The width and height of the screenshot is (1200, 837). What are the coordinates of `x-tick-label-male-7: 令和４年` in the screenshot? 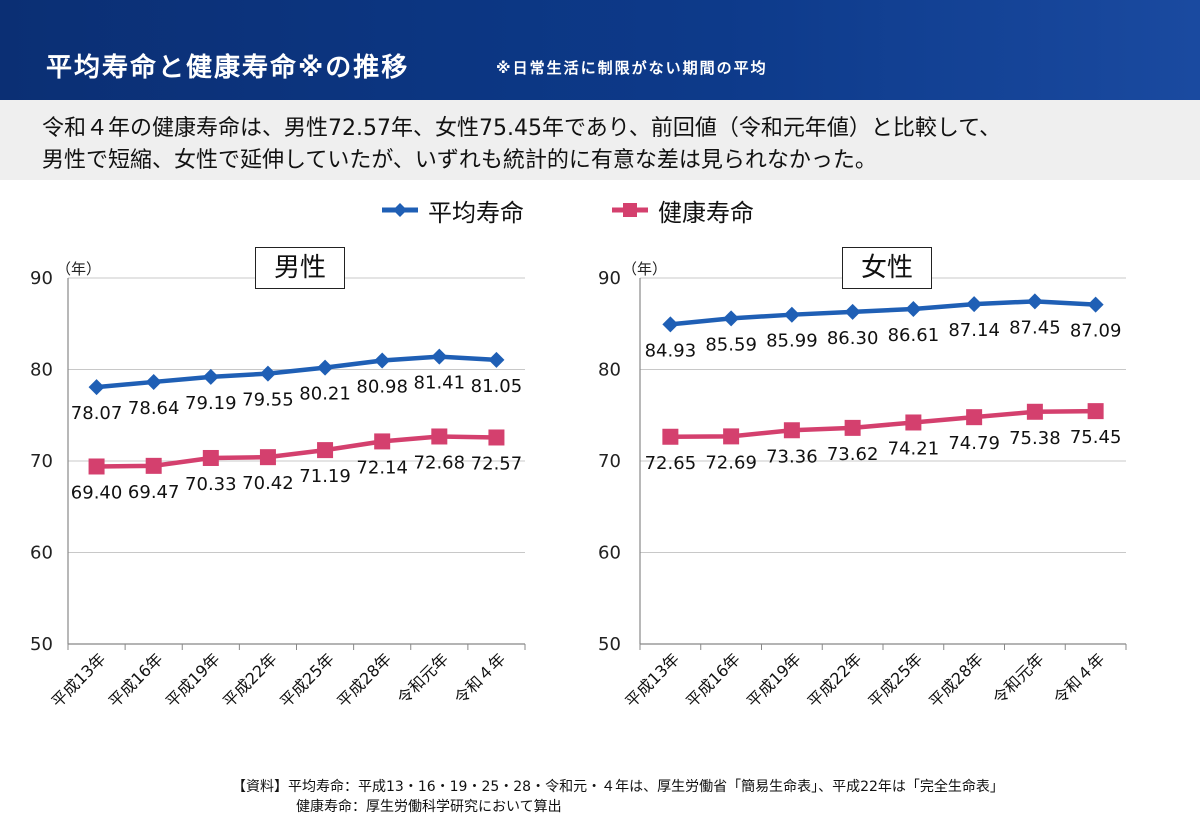 It's located at (480, 678).